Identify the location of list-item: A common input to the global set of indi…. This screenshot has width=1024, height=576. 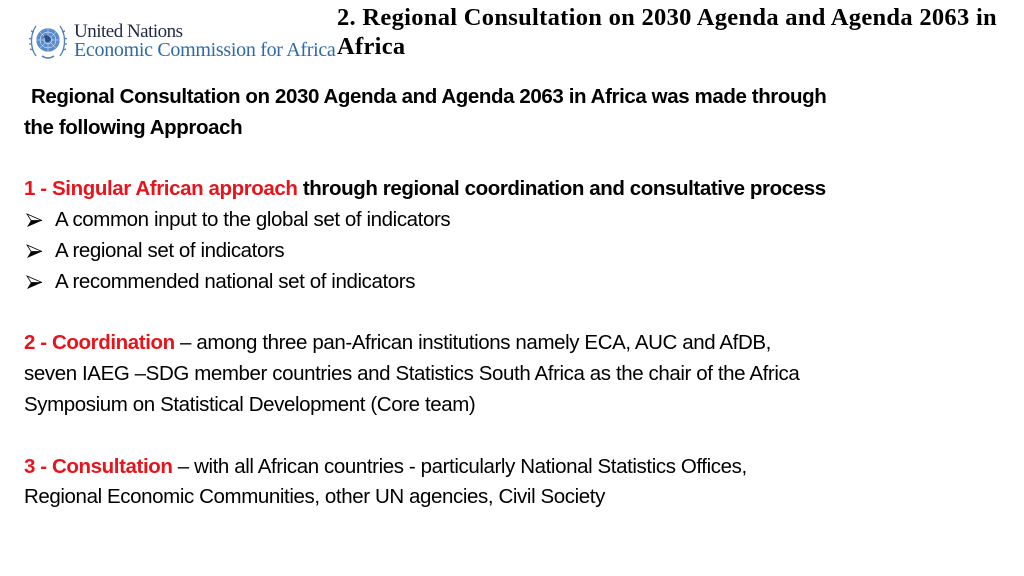
(504, 220).